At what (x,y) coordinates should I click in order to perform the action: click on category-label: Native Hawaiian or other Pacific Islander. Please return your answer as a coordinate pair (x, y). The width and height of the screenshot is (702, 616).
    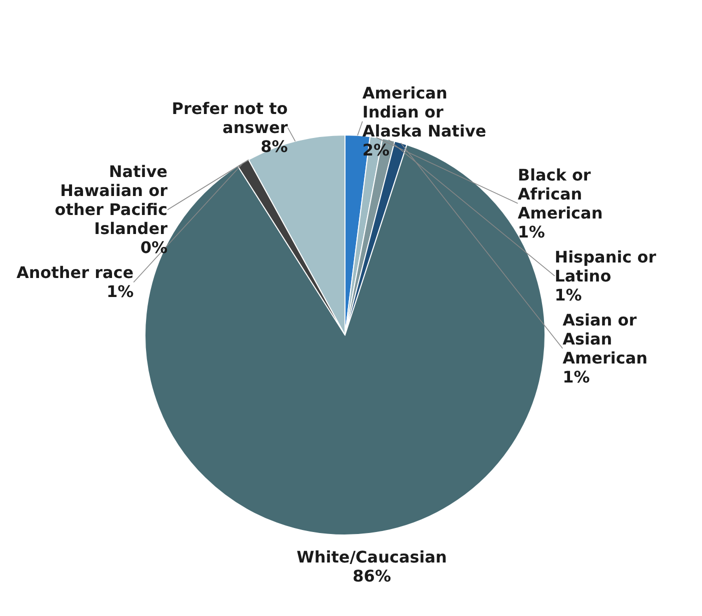
    Looking at the image, I should click on (111, 200).